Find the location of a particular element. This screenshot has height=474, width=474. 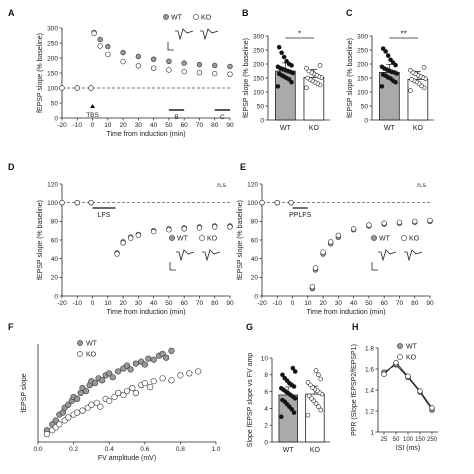

y-tick-label: 0 is located at coordinates (366, 120).